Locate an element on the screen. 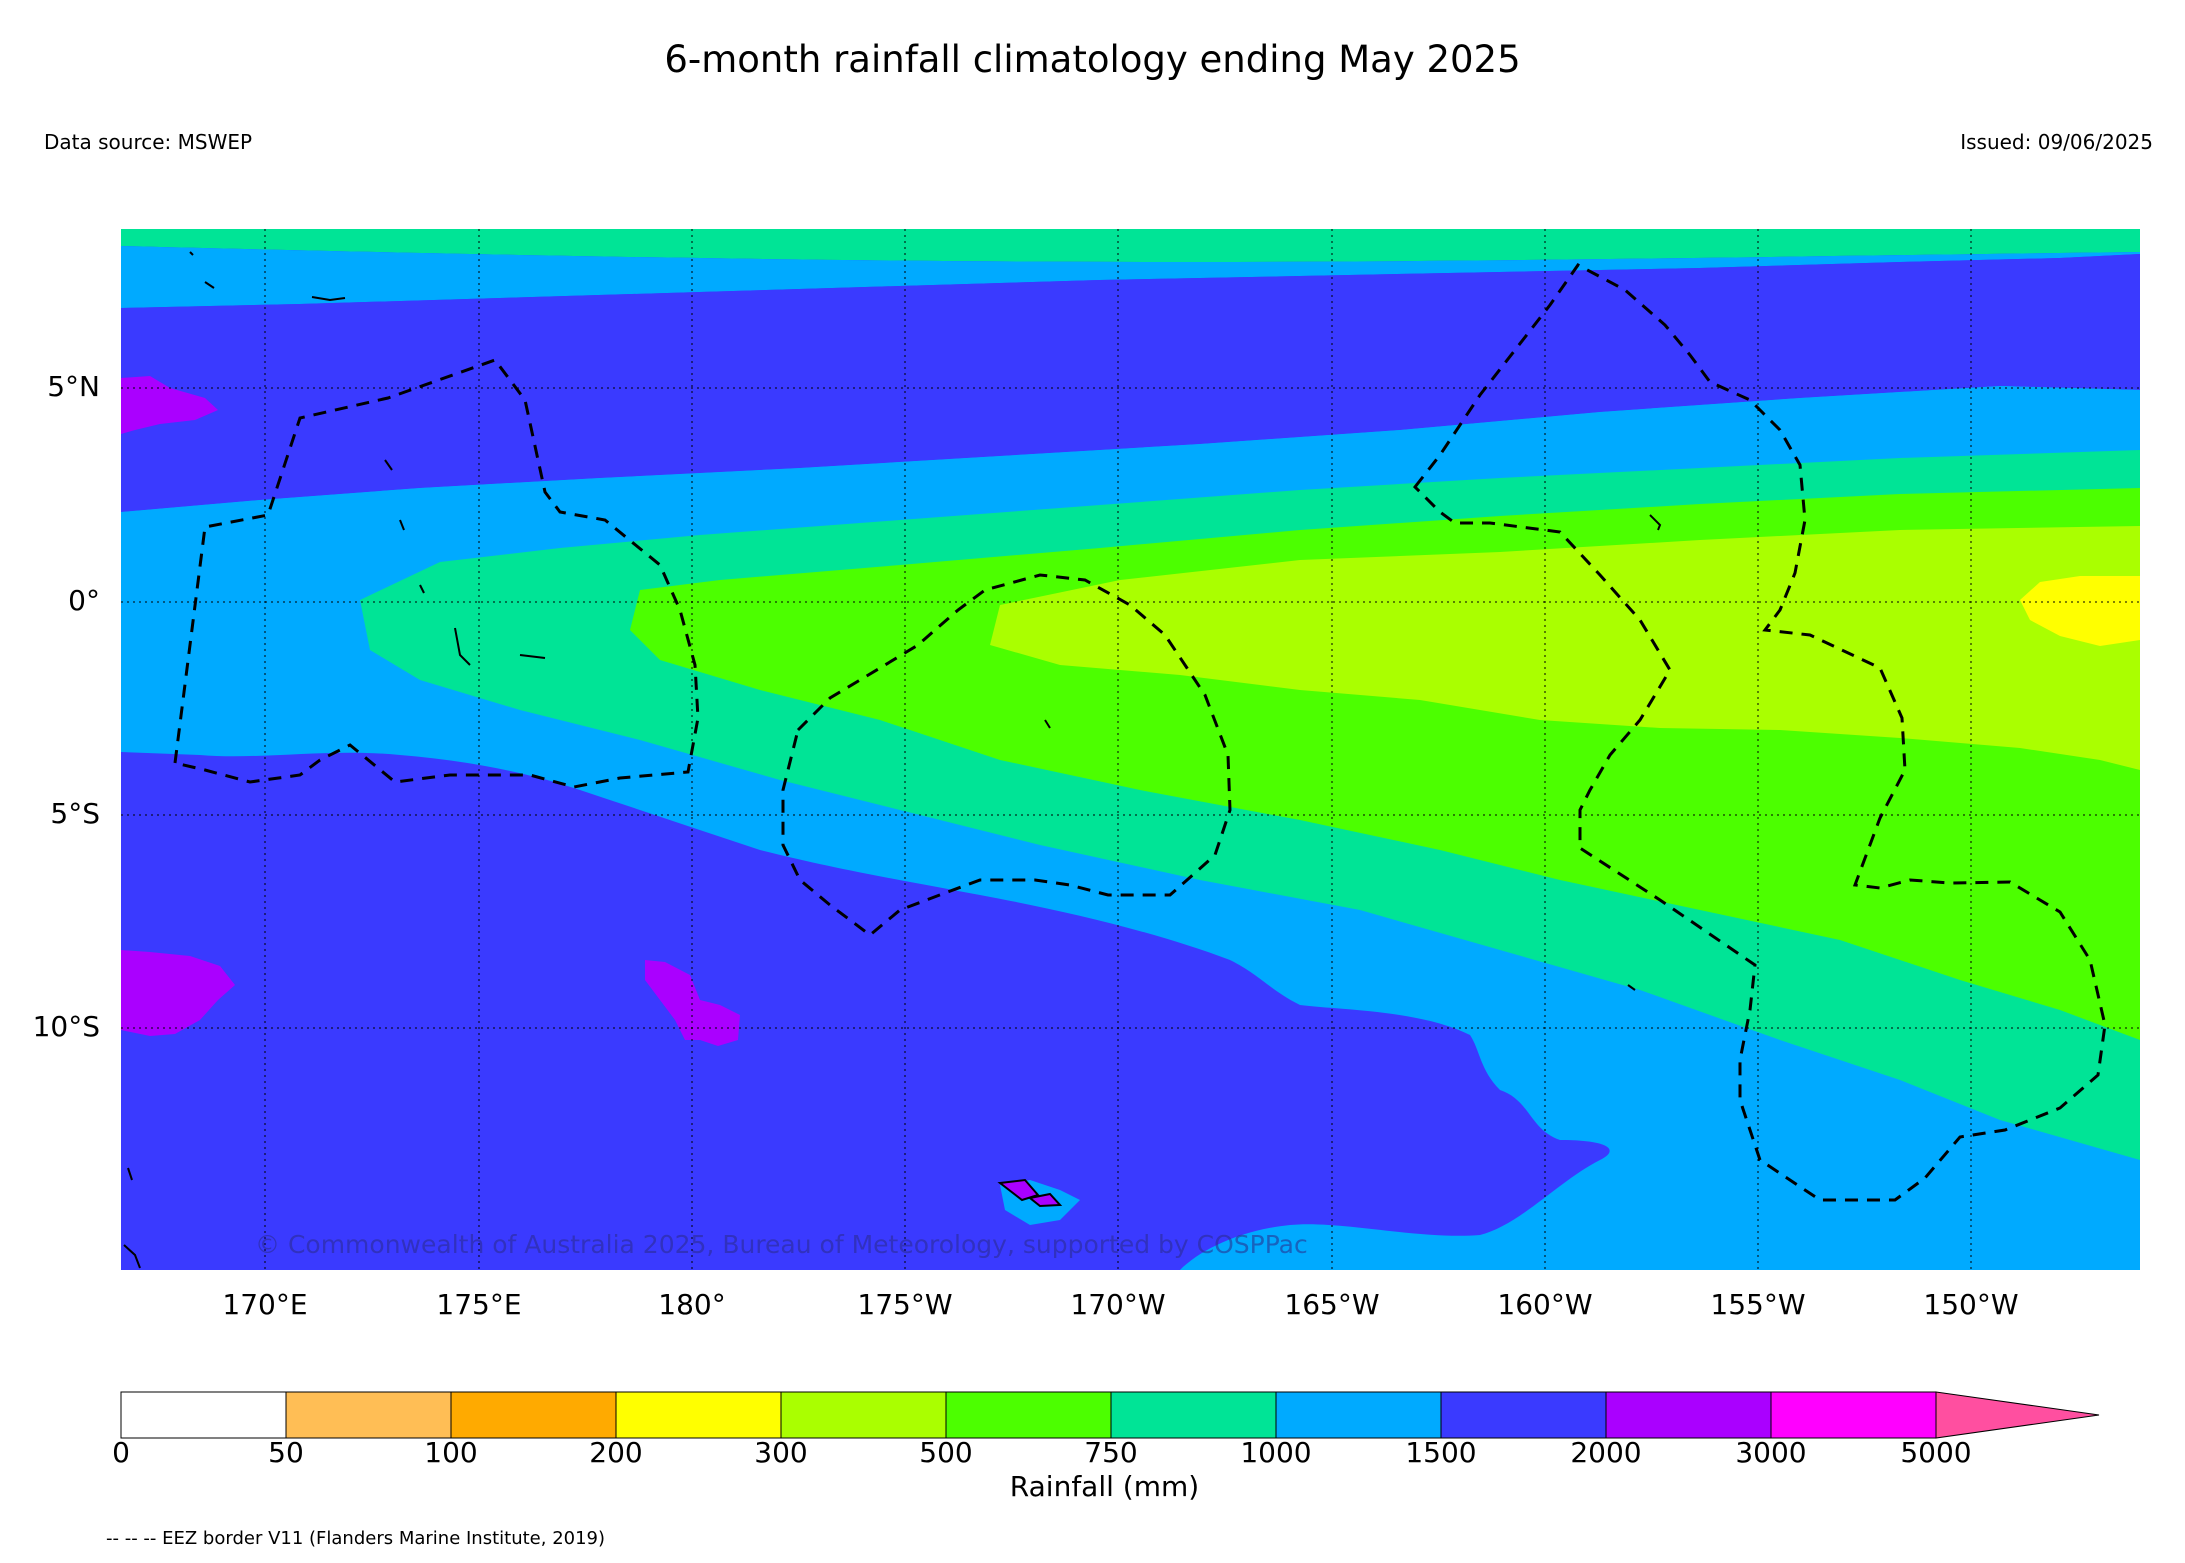  rain-zone-2000-3000-west is located at coordinates (178, 993).